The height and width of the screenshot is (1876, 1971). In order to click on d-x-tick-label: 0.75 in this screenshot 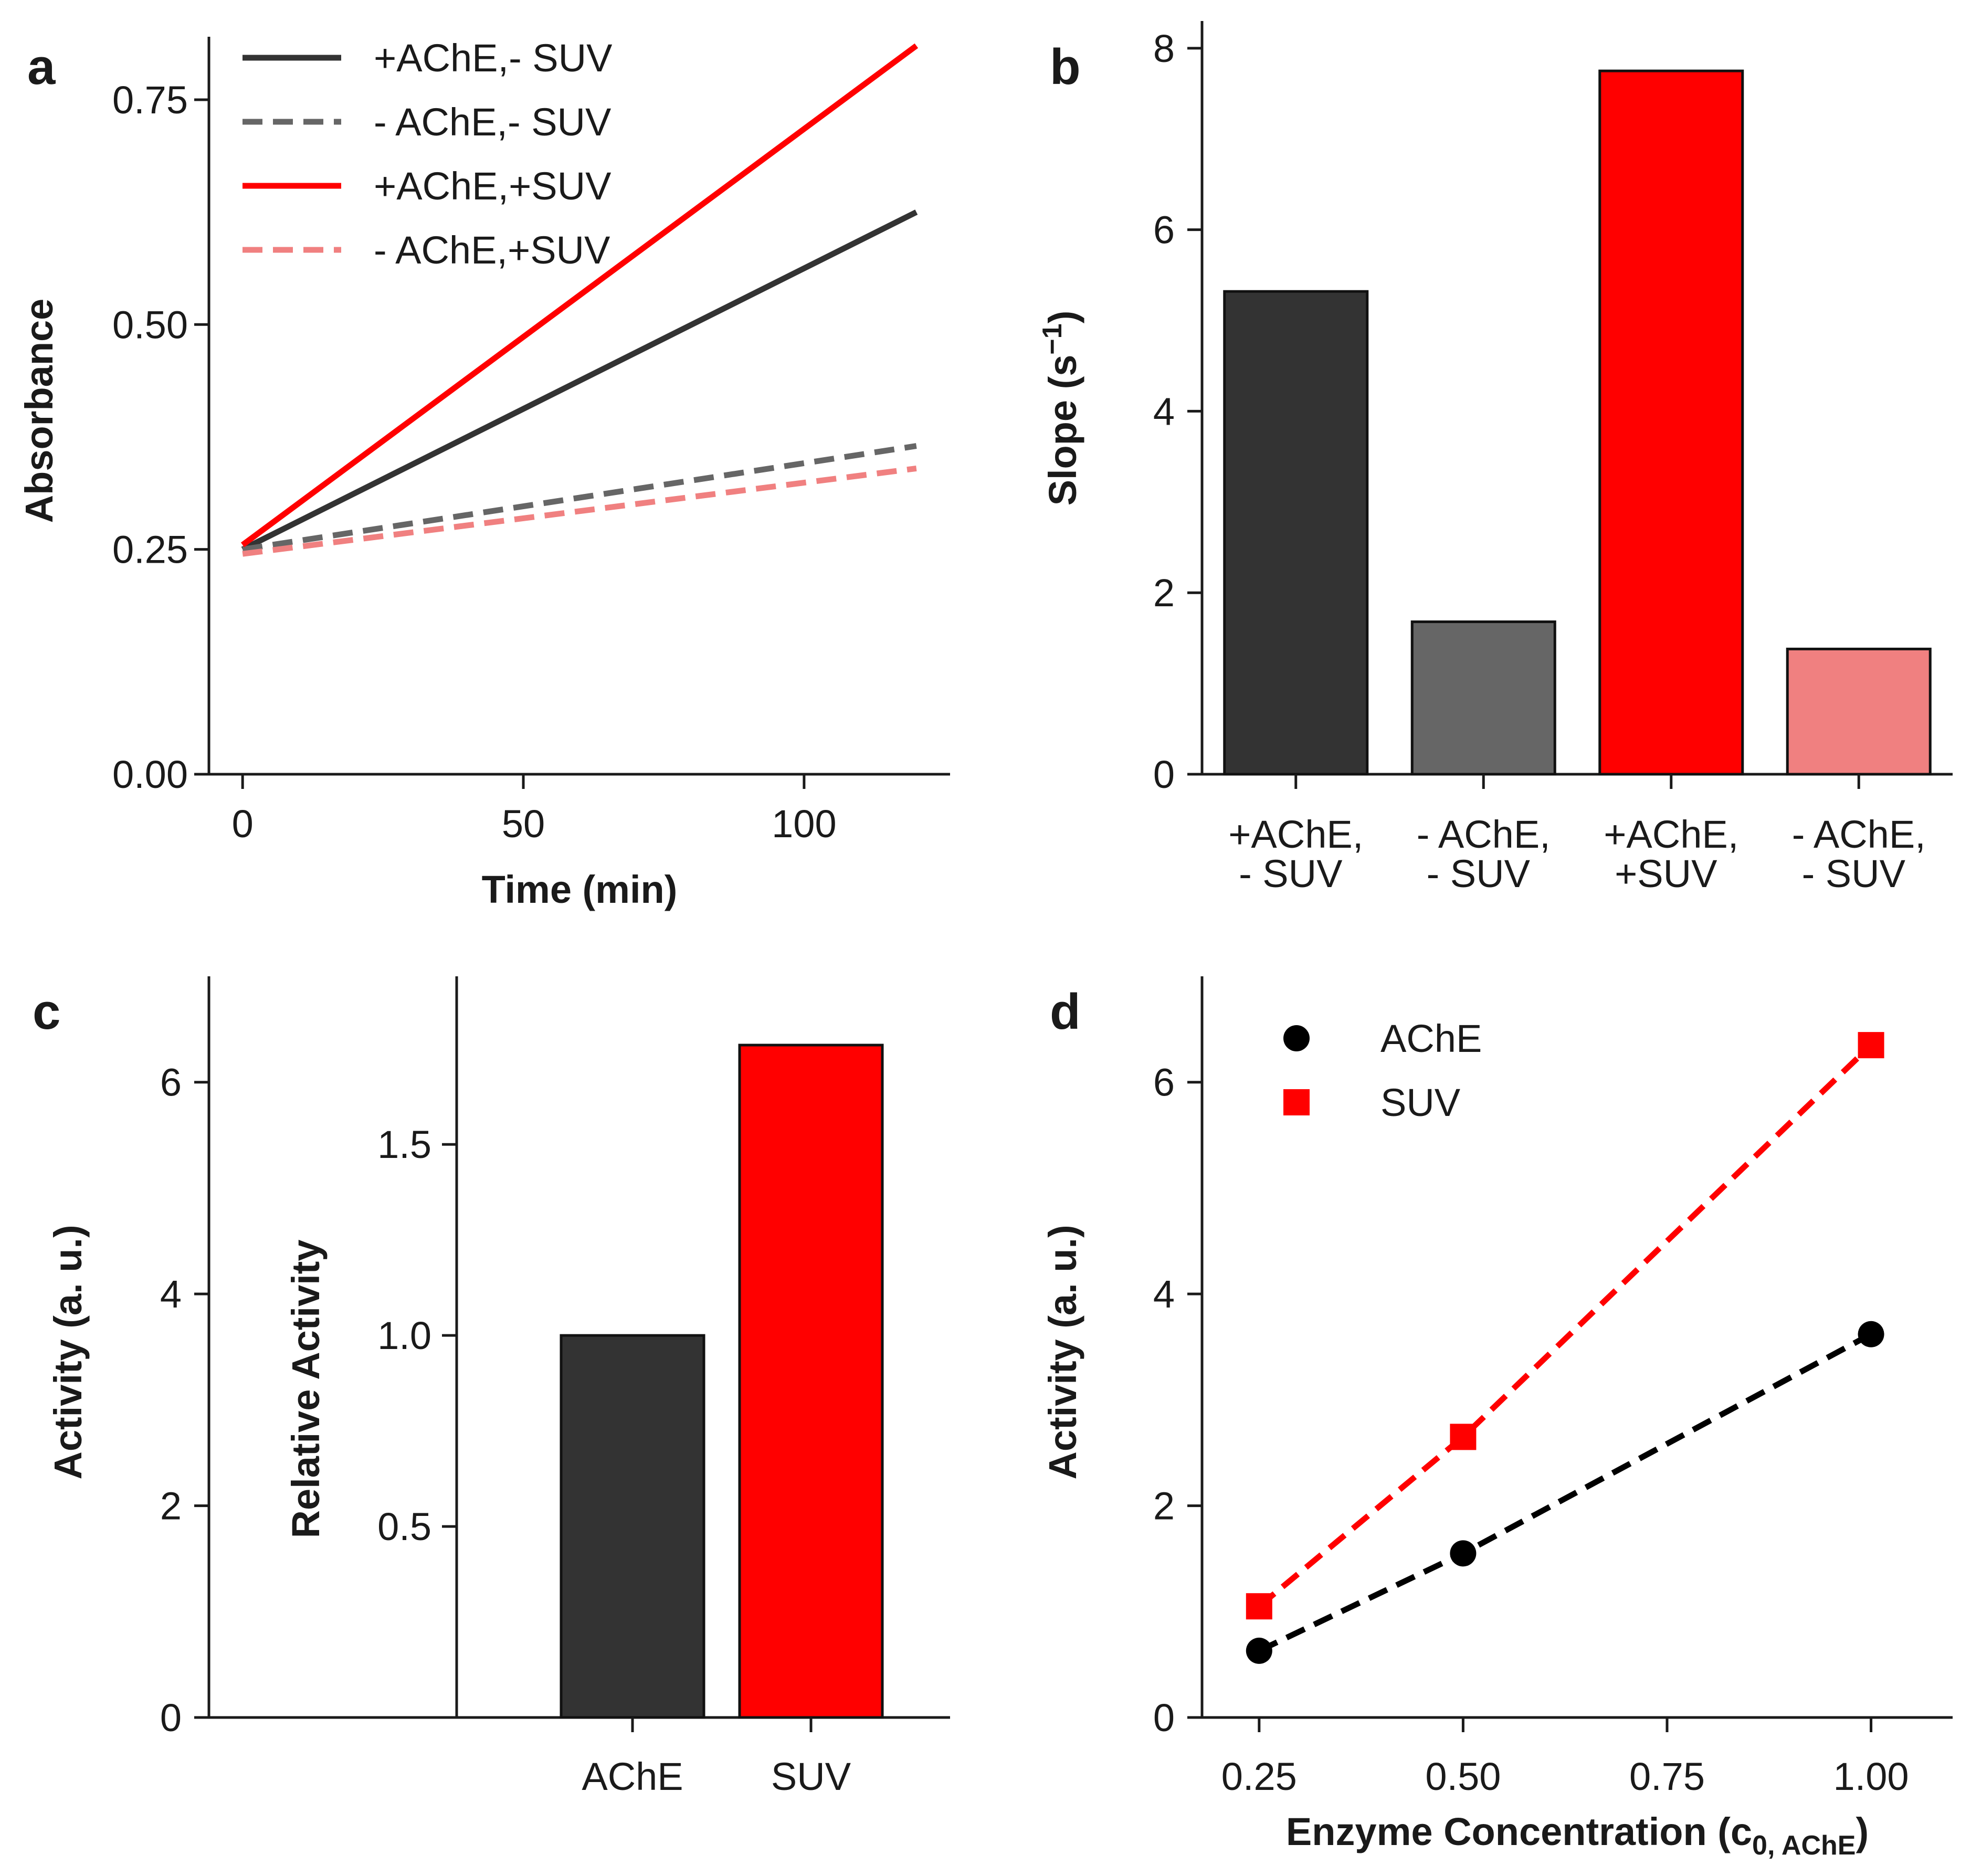, I will do `click(1667, 1776)`.